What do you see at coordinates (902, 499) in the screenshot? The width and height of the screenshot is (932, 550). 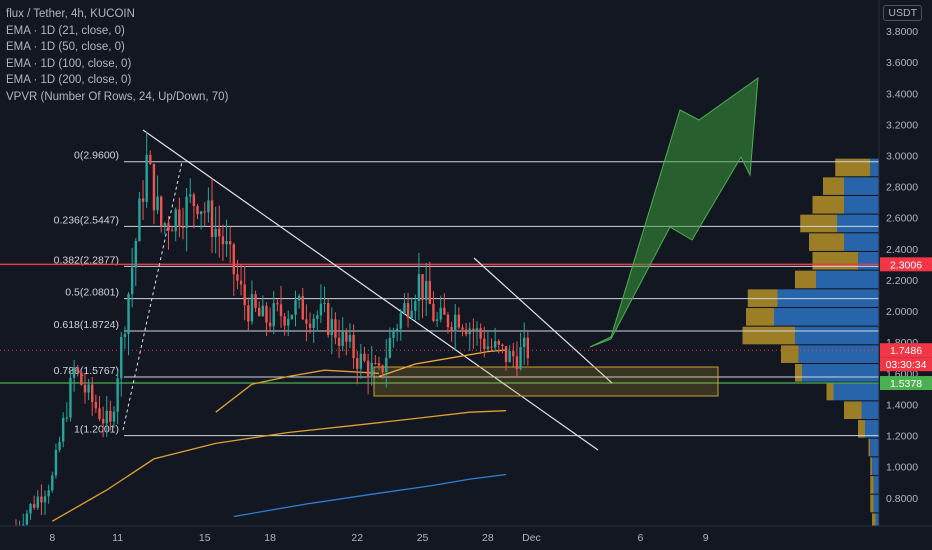 I see `y-tick-label: 0.8000` at bounding box center [902, 499].